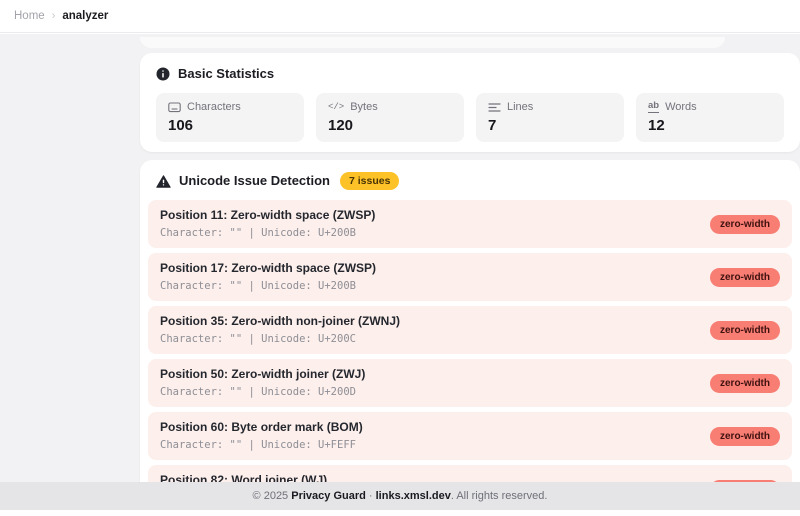  I want to click on issue-title: Position 11: Zero-width space (ZWSP), so click(268, 215).